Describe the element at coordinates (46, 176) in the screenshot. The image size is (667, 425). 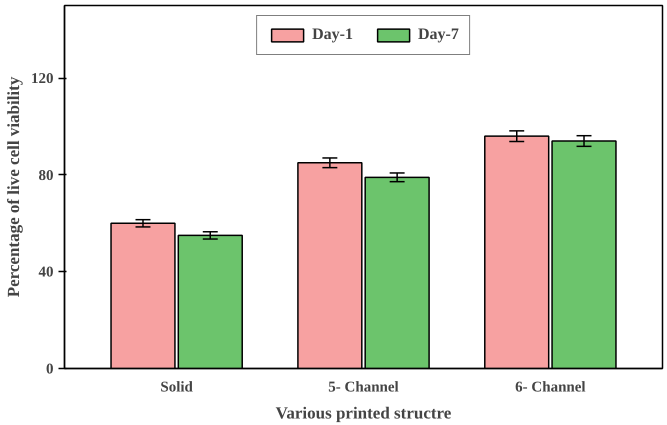
I see `y-tick-label: 80` at that location.